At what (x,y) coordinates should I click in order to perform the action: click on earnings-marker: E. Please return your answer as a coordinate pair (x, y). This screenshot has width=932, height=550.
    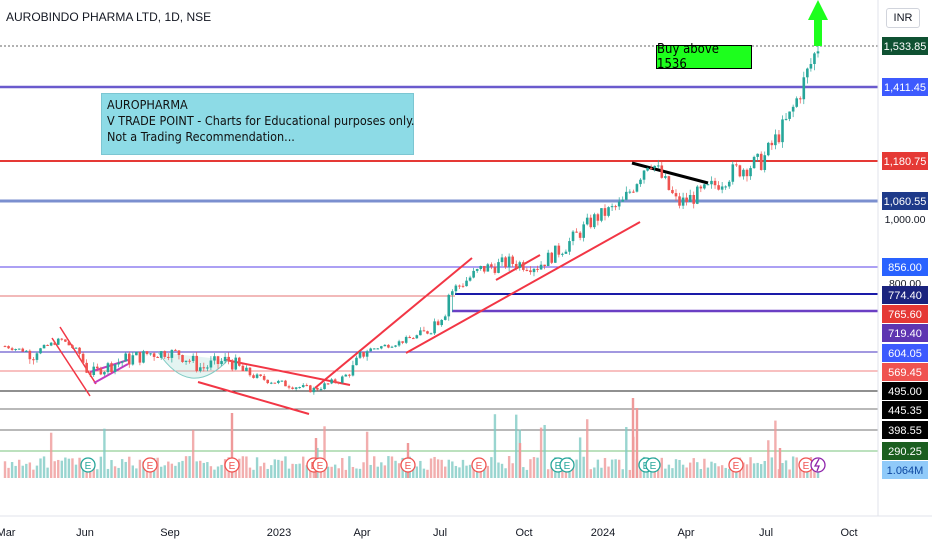
    Looking at the image, I should click on (408, 465).